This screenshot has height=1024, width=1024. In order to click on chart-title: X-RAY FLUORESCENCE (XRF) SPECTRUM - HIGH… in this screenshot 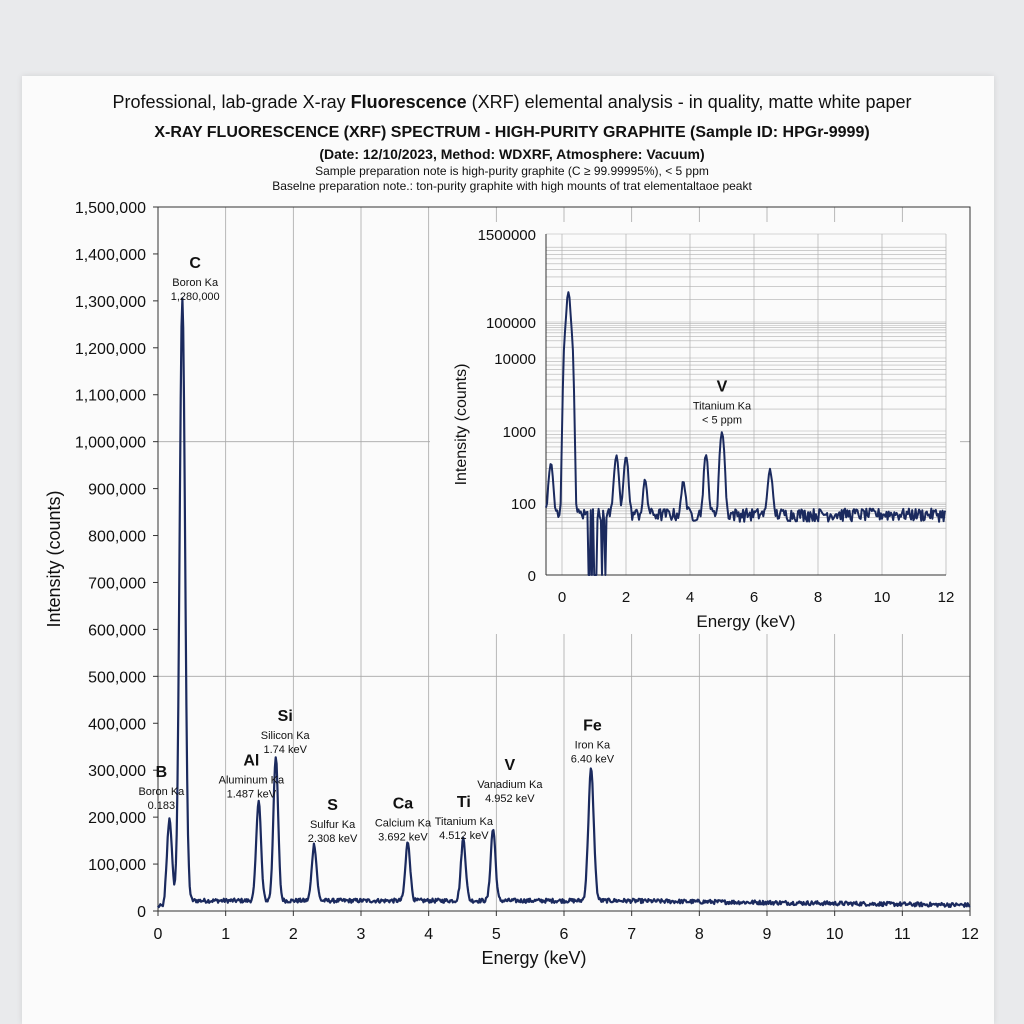, I will do `click(512, 133)`.